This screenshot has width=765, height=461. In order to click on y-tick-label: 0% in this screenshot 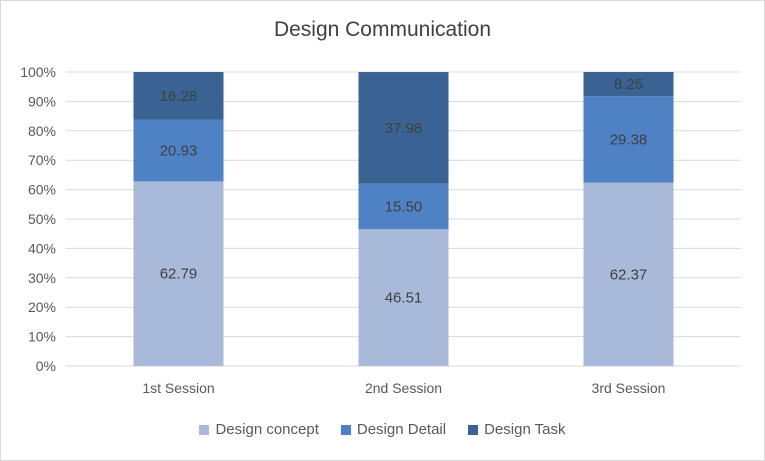, I will do `click(46, 366)`.